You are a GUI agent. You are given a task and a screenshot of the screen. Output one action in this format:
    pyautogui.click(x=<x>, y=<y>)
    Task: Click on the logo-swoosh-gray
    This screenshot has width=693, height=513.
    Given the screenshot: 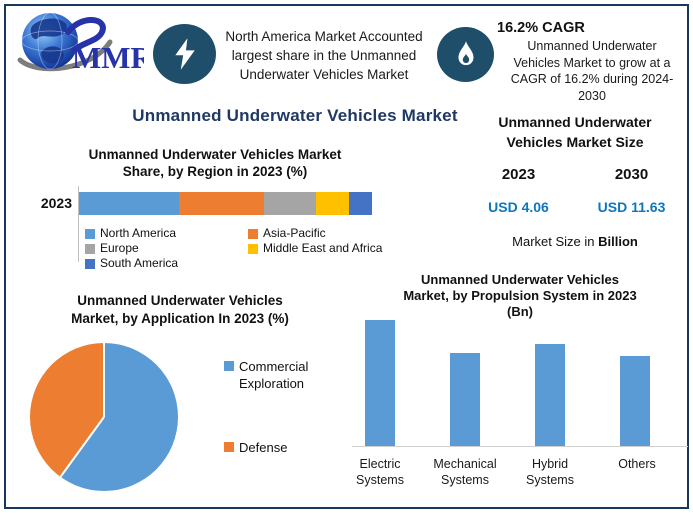 What is the action you would take?
    pyautogui.click(x=65, y=55)
    